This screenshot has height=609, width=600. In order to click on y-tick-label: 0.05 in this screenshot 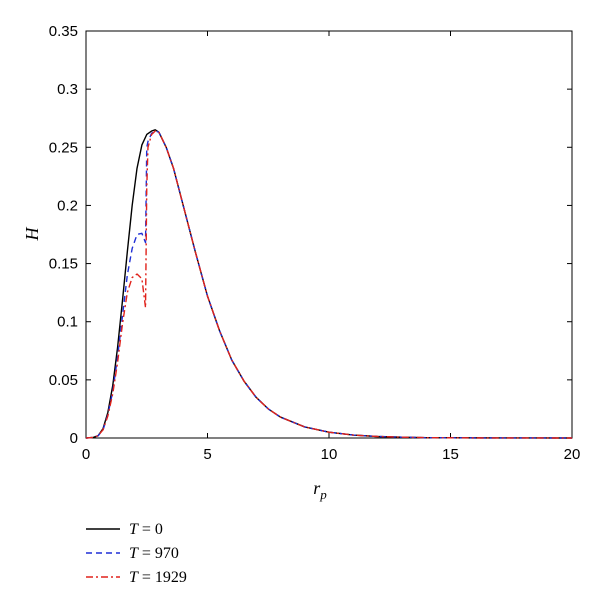, I will do `click(63, 380)`.